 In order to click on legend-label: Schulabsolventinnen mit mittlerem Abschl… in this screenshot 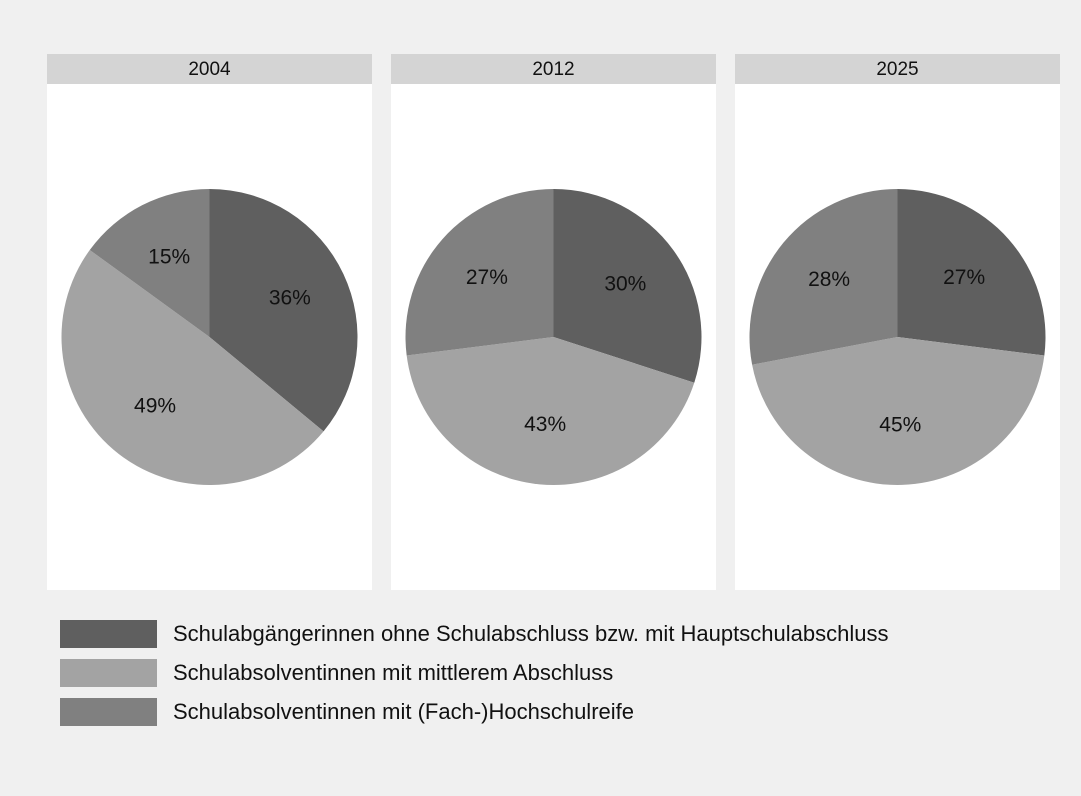, I will do `click(393, 672)`.